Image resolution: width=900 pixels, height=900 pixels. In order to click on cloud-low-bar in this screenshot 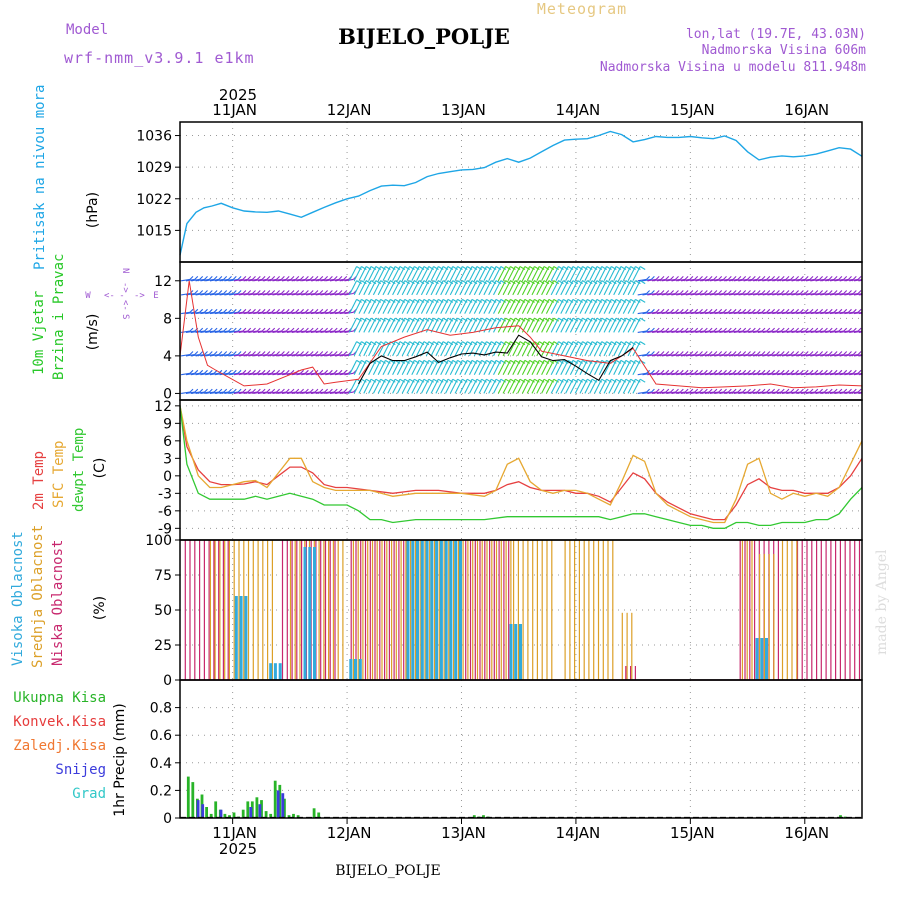, I will do `click(845, 610)`.